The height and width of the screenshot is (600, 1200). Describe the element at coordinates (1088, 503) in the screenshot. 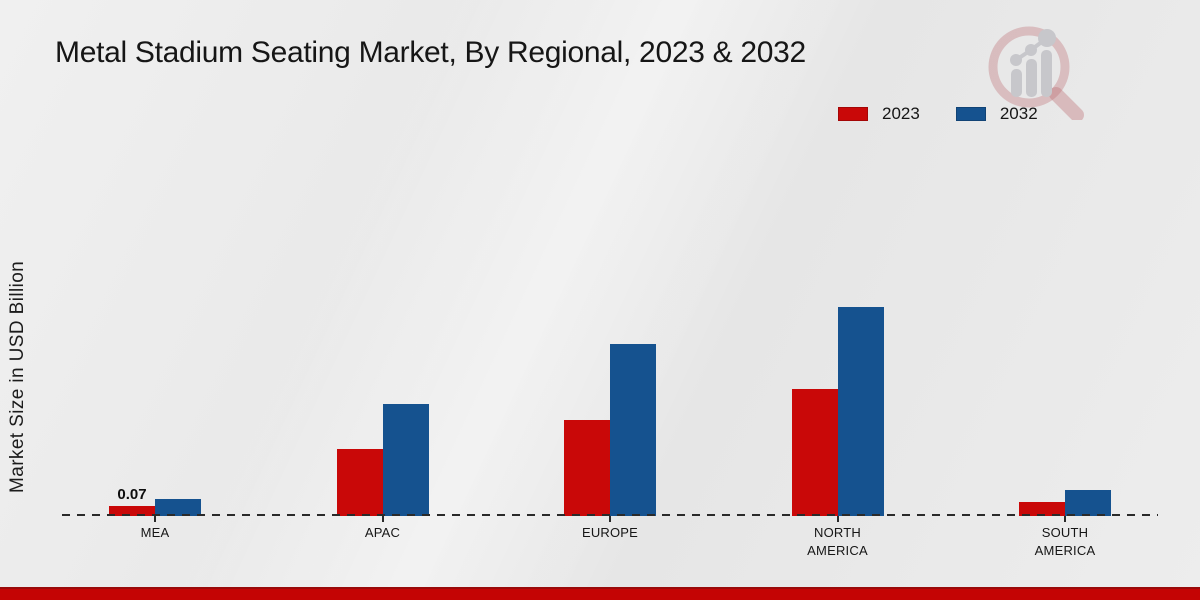

I see `bar-2032-south-america` at that location.